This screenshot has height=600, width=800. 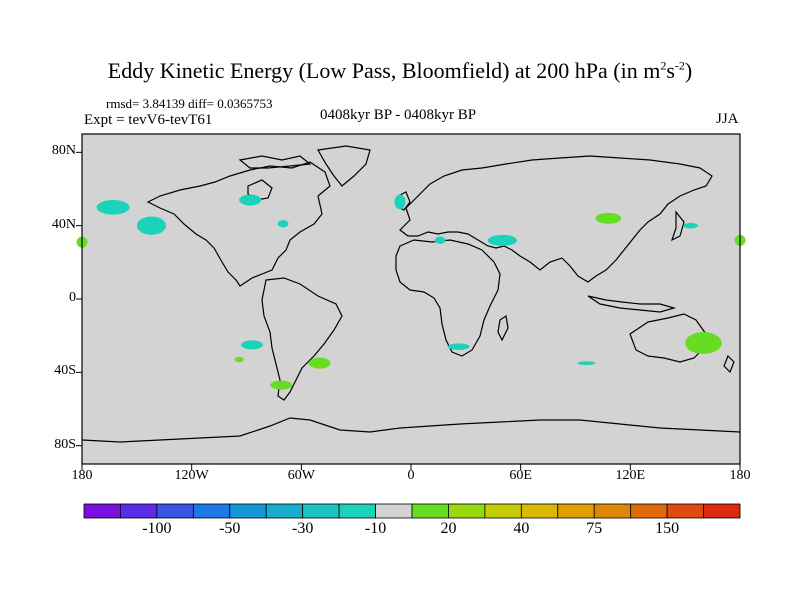 I want to click on coast-indonesia, so click(x=632, y=304).